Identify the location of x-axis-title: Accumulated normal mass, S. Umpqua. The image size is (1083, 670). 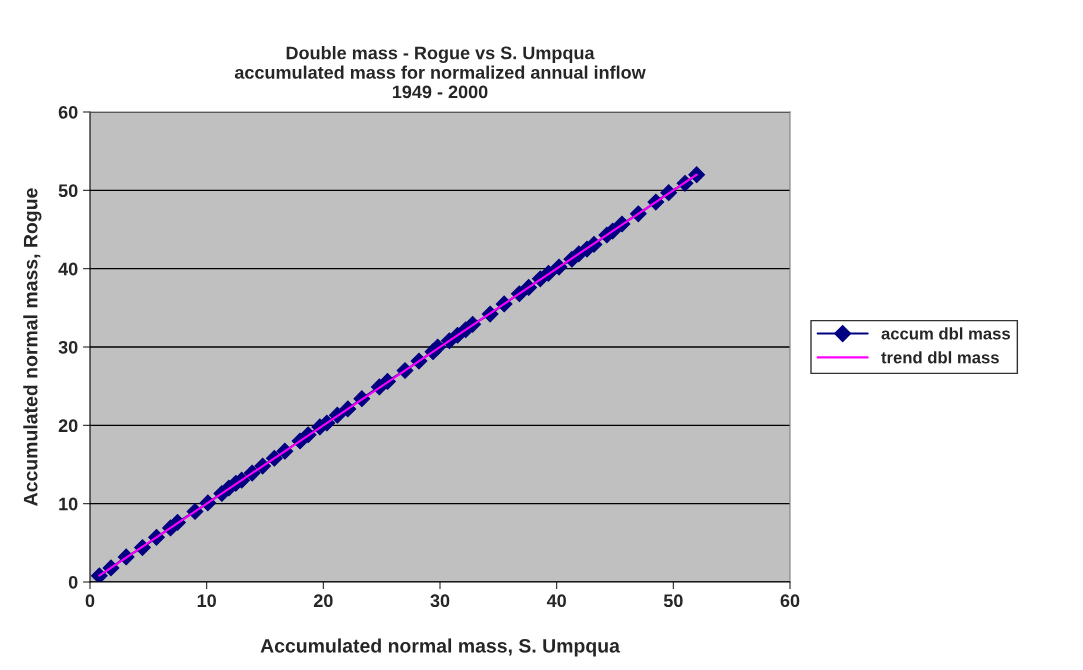
(440, 647).